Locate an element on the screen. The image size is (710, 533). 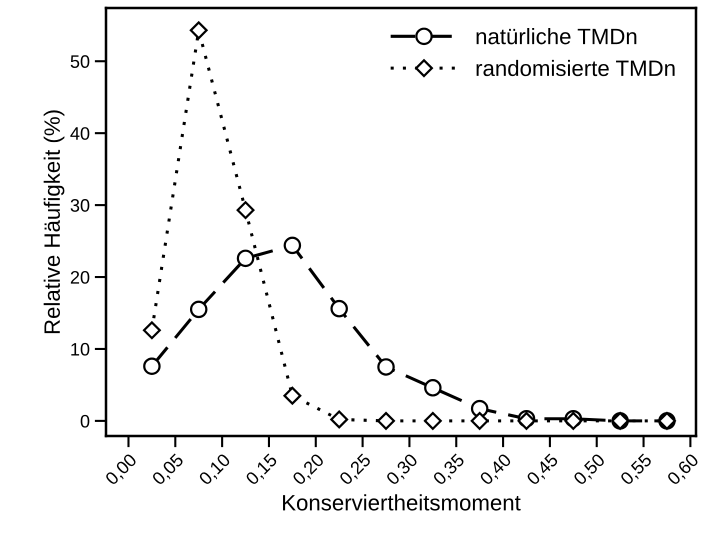
x-tick-label: 0,20 is located at coordinates (309, 470).